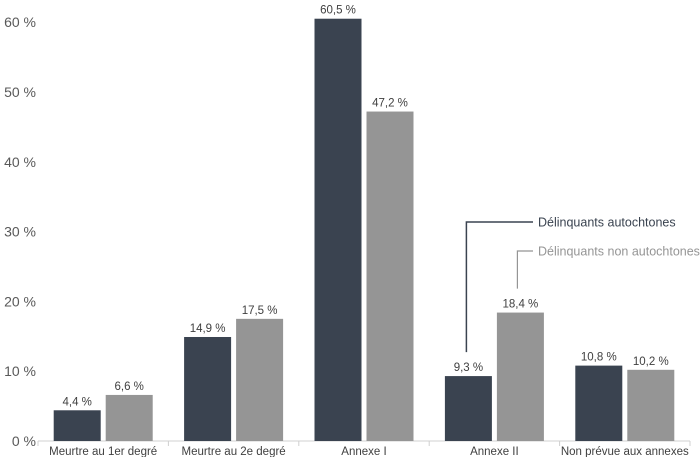 Image resolution: width=700 pixels, height=457 pixels. What do you see at coordinates (260, 311) in the screenshot?
I see `data-label: 17,5 %` at bounding box center [260, 311].